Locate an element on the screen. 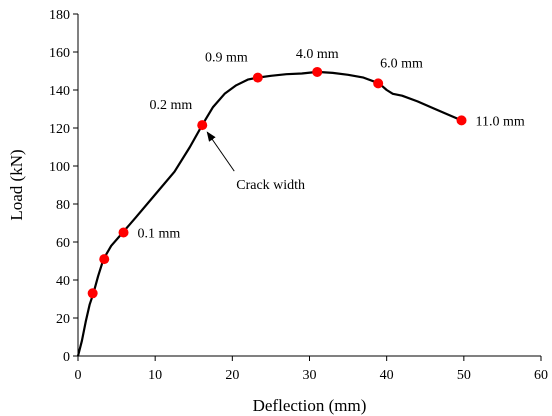 This screenshot has height=416, width=552. y-tick-label: 80 is located at coordinates (63, 205).